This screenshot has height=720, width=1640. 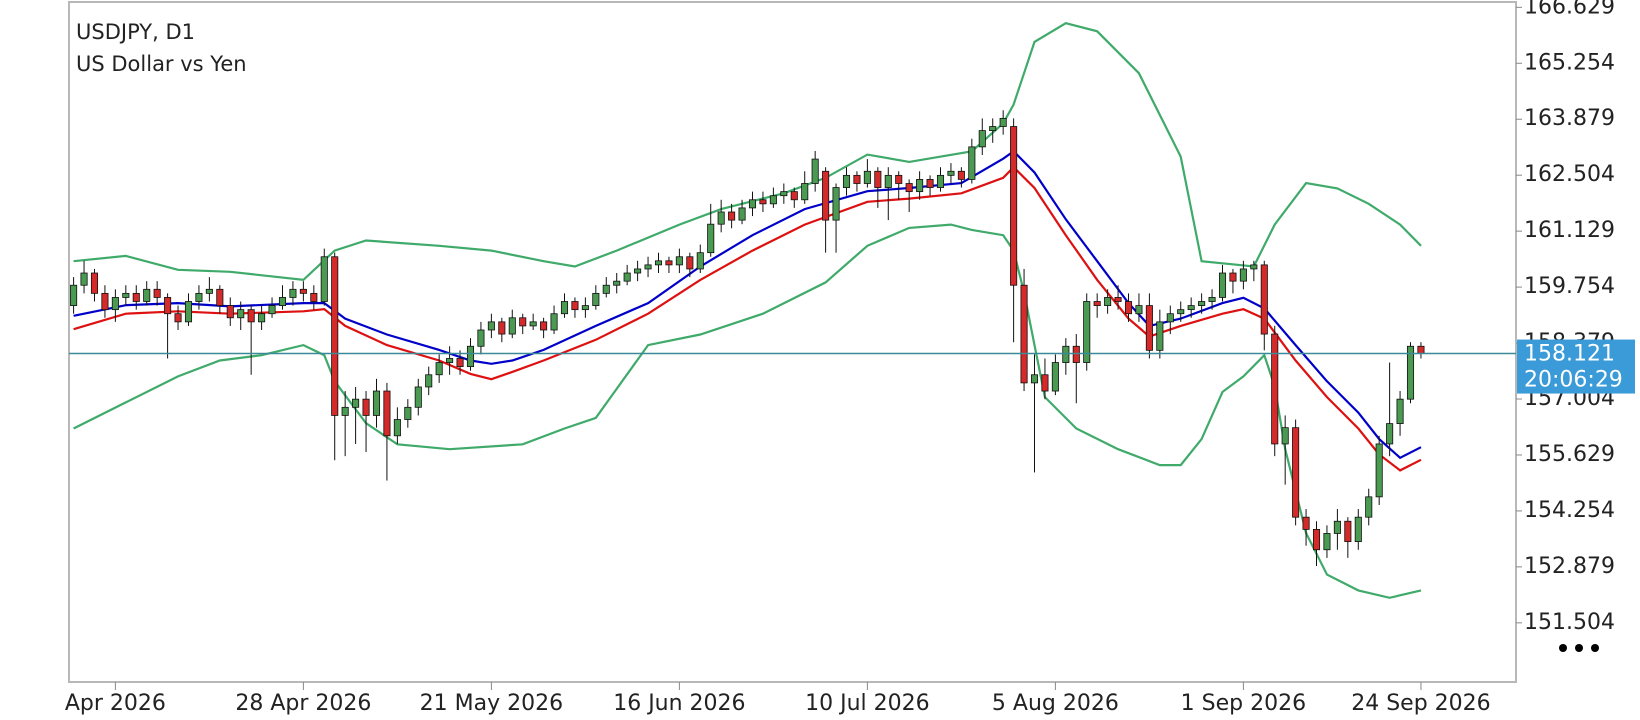 What do you see at coordinates (1569, 622) in the screenshot?
I see `y-tick-label: 151.504` at bounding box center [1569, 622].